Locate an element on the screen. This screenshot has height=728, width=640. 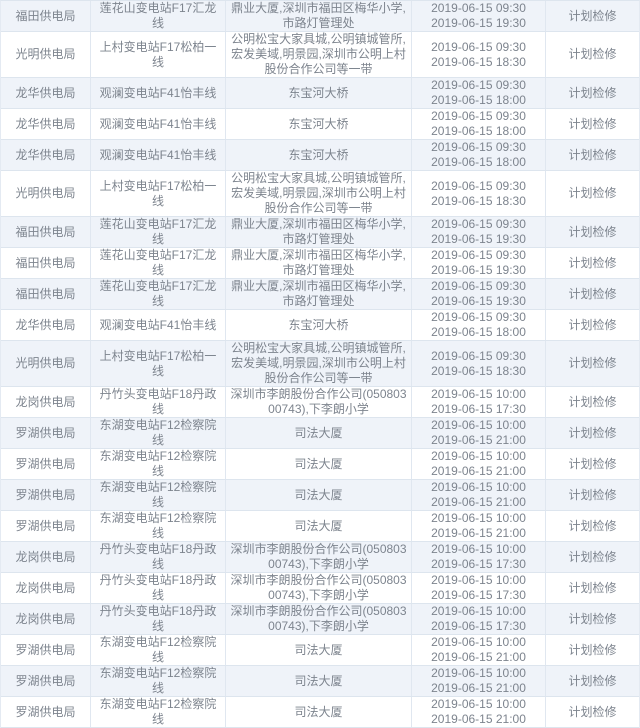
area-cell: 东宝河大桥 is located at coordinates (319, 124).